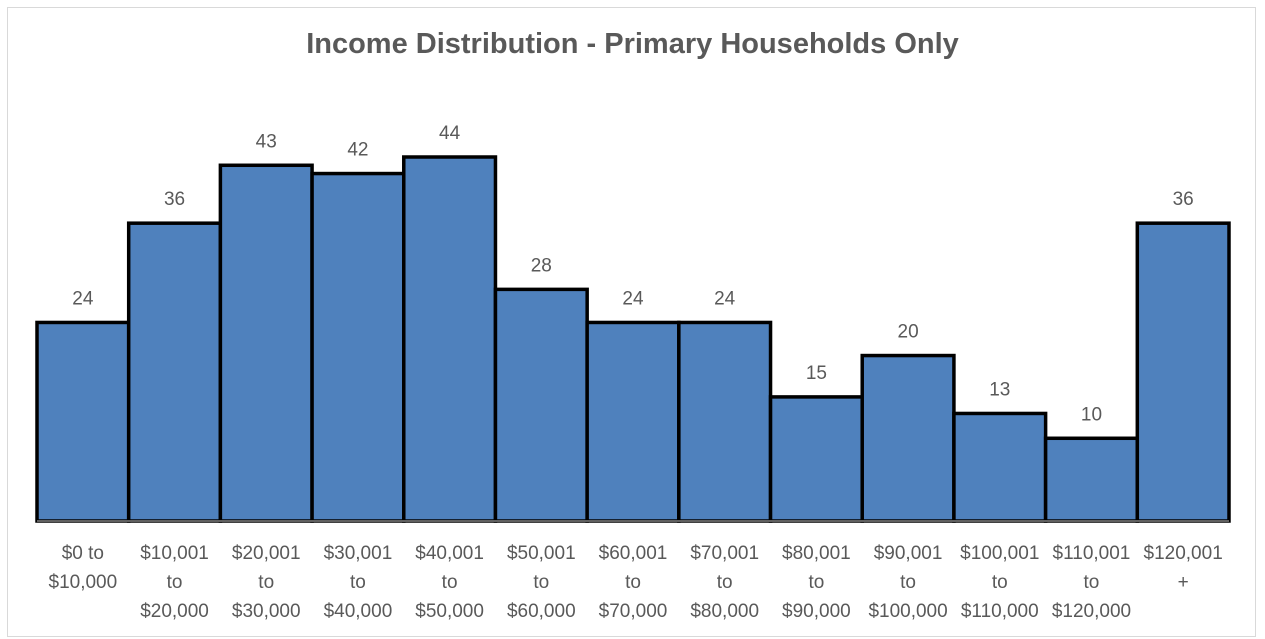 This screenshot has height=639, width=1265. Describe the element at coordinates (1183, 568) in the screenshot. I see `x-tick-label: $120,001 +` at that location.